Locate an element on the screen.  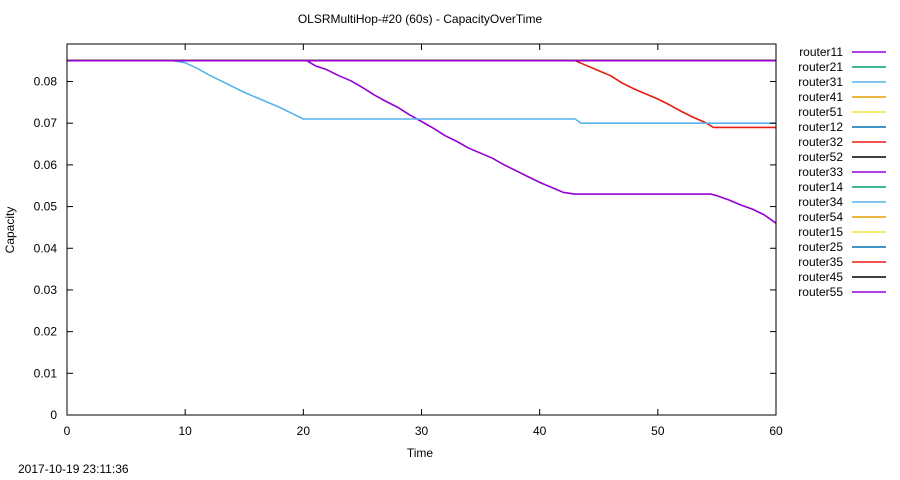
legend-label-router12: router12 is located at coordinates (820, 127).